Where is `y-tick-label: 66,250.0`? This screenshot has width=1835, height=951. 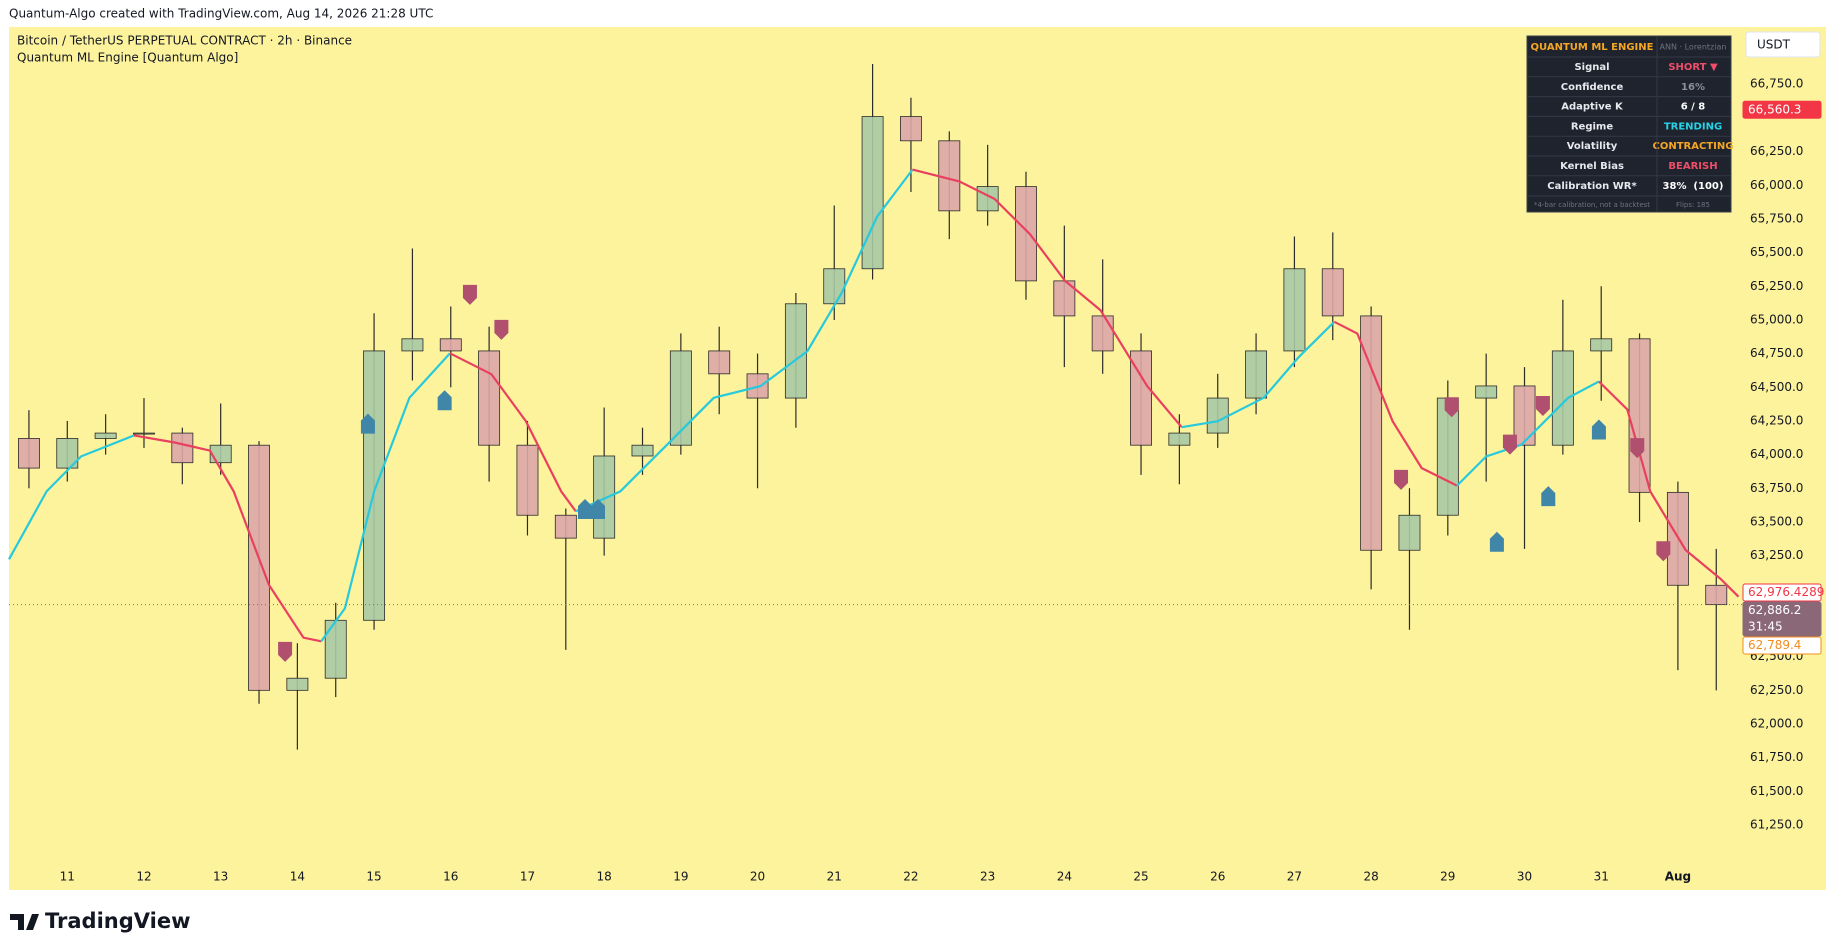 y-tick-label: 66,250.0 is located at coordinates (1776, 151).